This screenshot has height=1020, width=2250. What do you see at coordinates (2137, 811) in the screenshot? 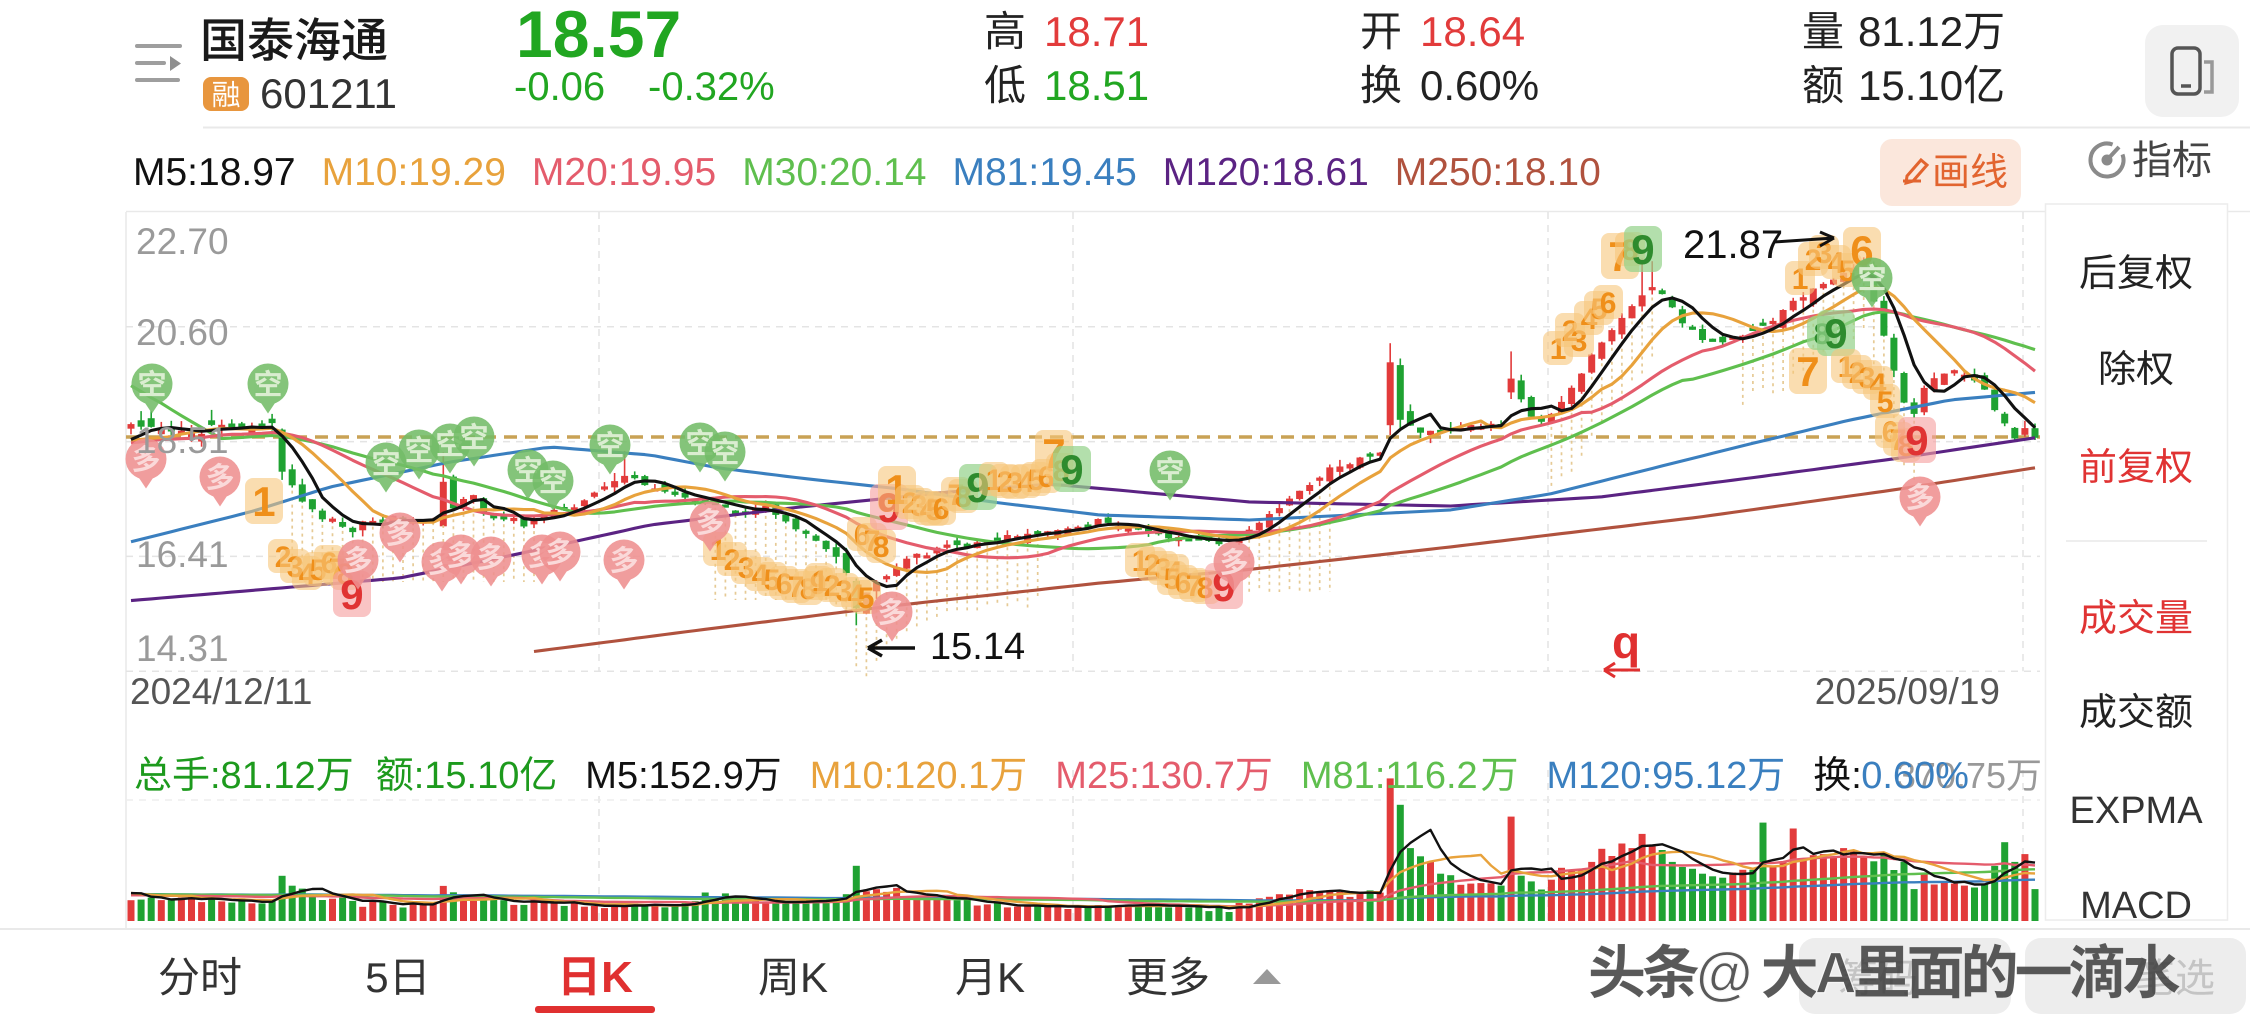
I see `svg-text: EXPMA` at bounding box center [2137, 811].